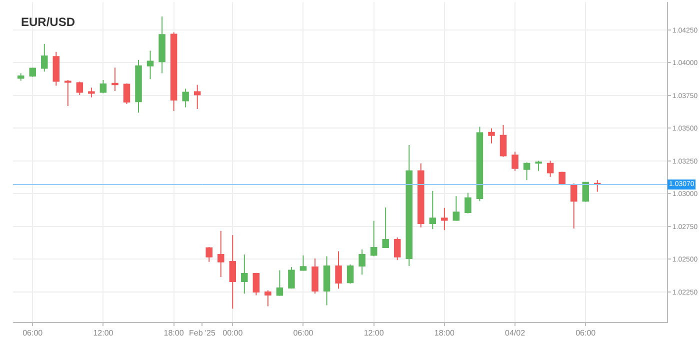 Image resolution: width=699 pixels, height=348 pixels. I want to click on x-tick-label: 04/02, so click(515, 333).